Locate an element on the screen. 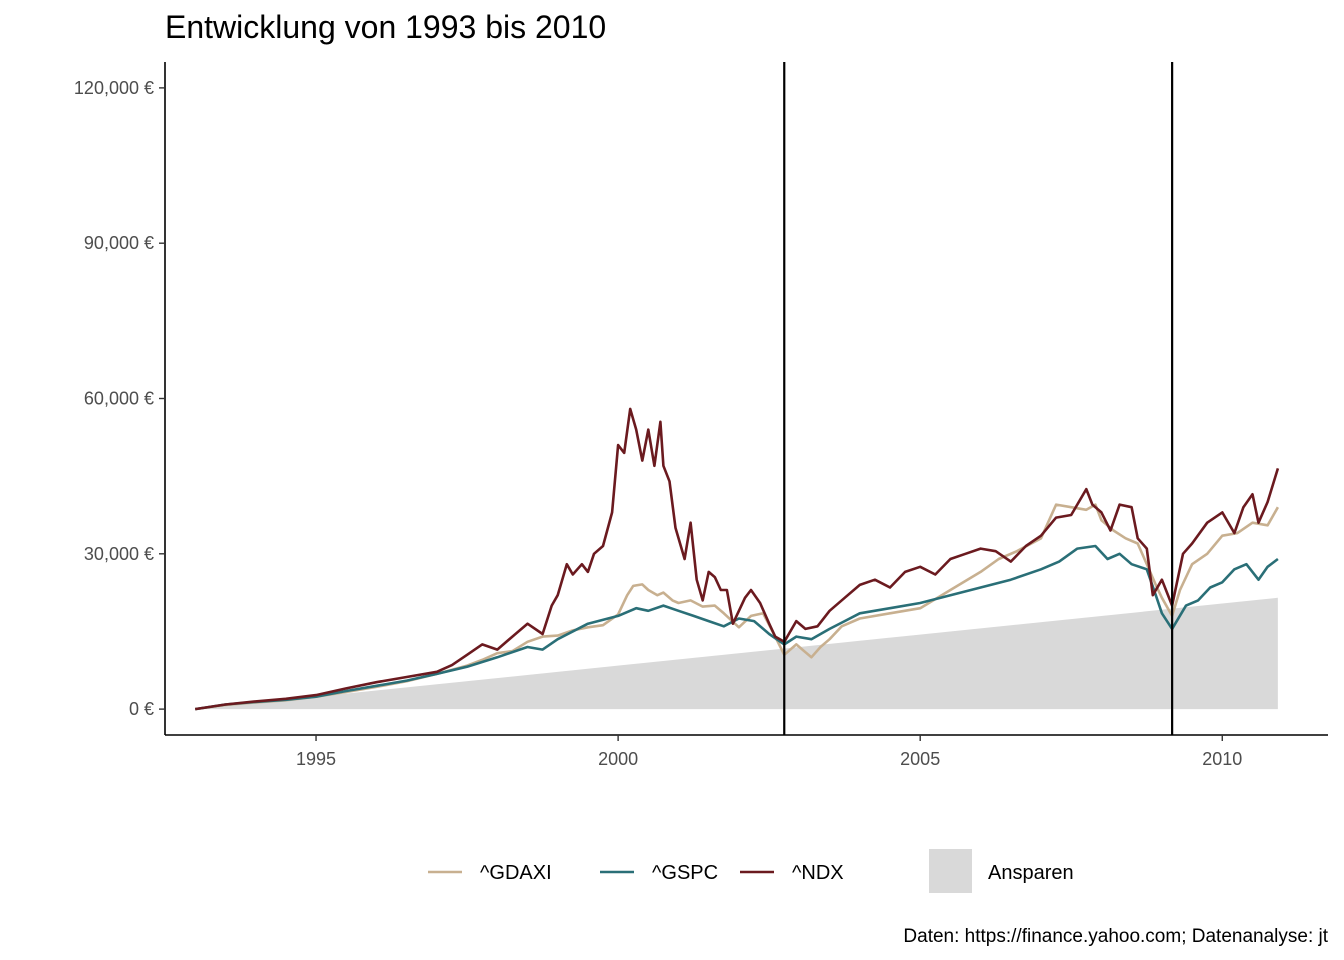 Image resolution: width=1344 pixels, height=960 pixels. y-tick-label: 0 € is located at coordinates (141, 709).